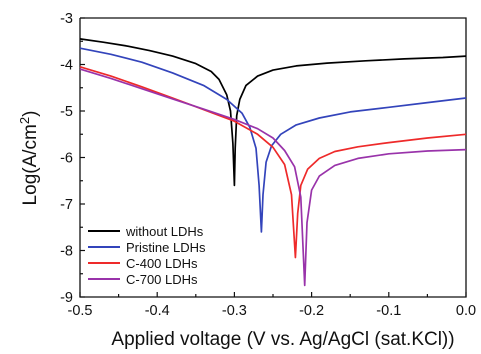 Image resolution: width=481 pixels, height=354 pixels. What do you see at coordinates (66, 19) in the screenshot?
I see `y-tick-label: -3` at bounding box center [66, 19].